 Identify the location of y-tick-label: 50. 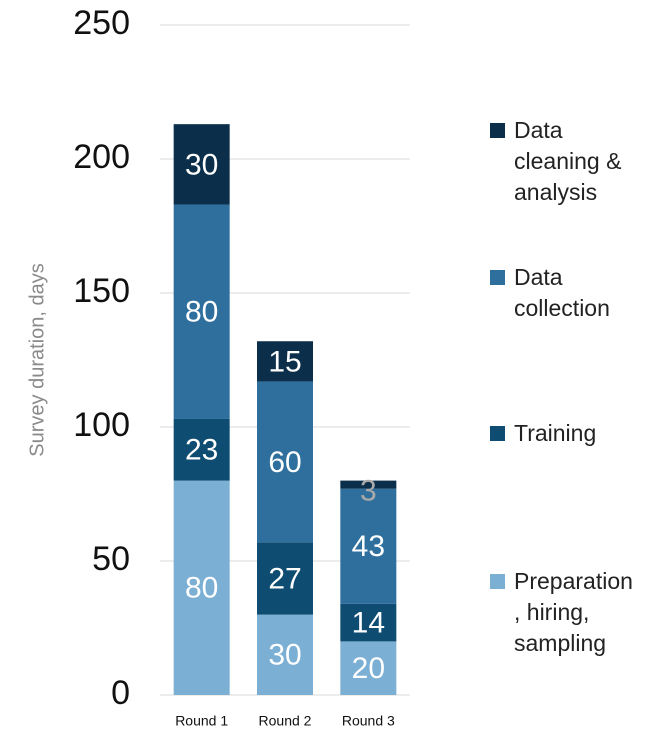
(111, 559).